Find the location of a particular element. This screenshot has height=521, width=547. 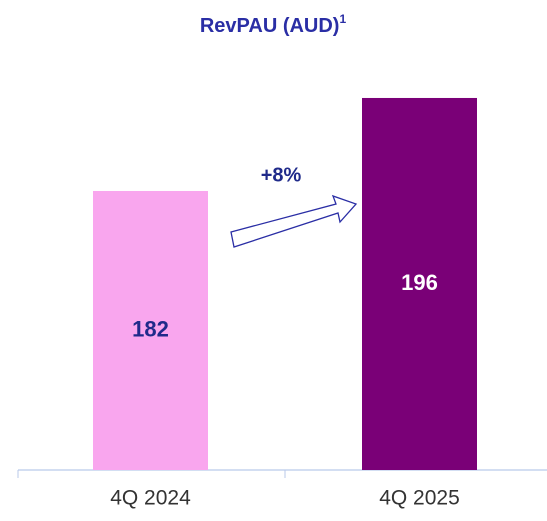

bar is located at coordinates (150, 330).